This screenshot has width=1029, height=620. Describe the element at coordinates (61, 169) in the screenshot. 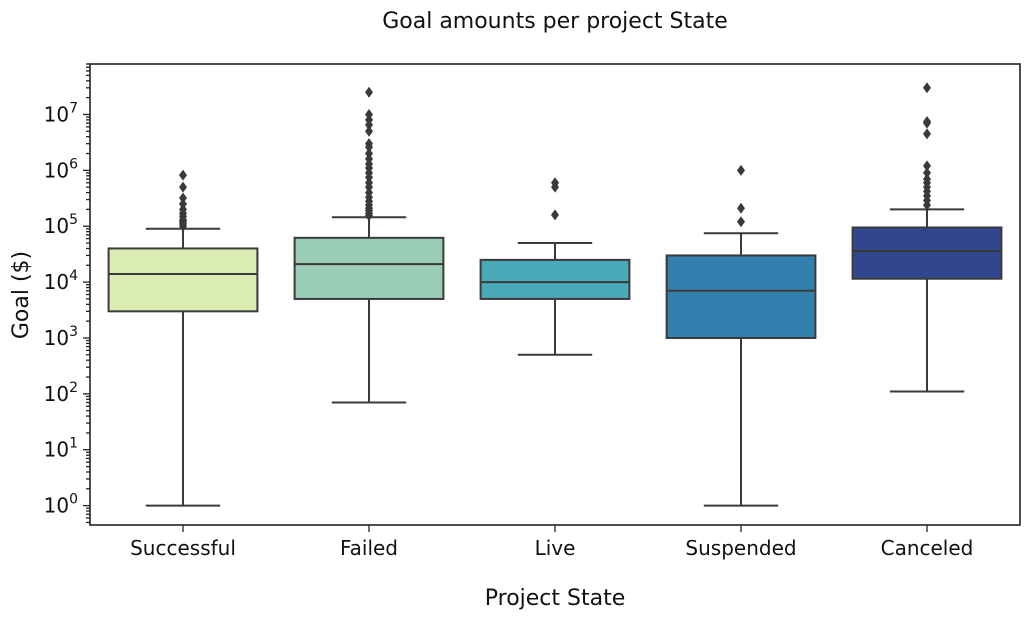

I see `y-tick-label: 10⁶` at that location.